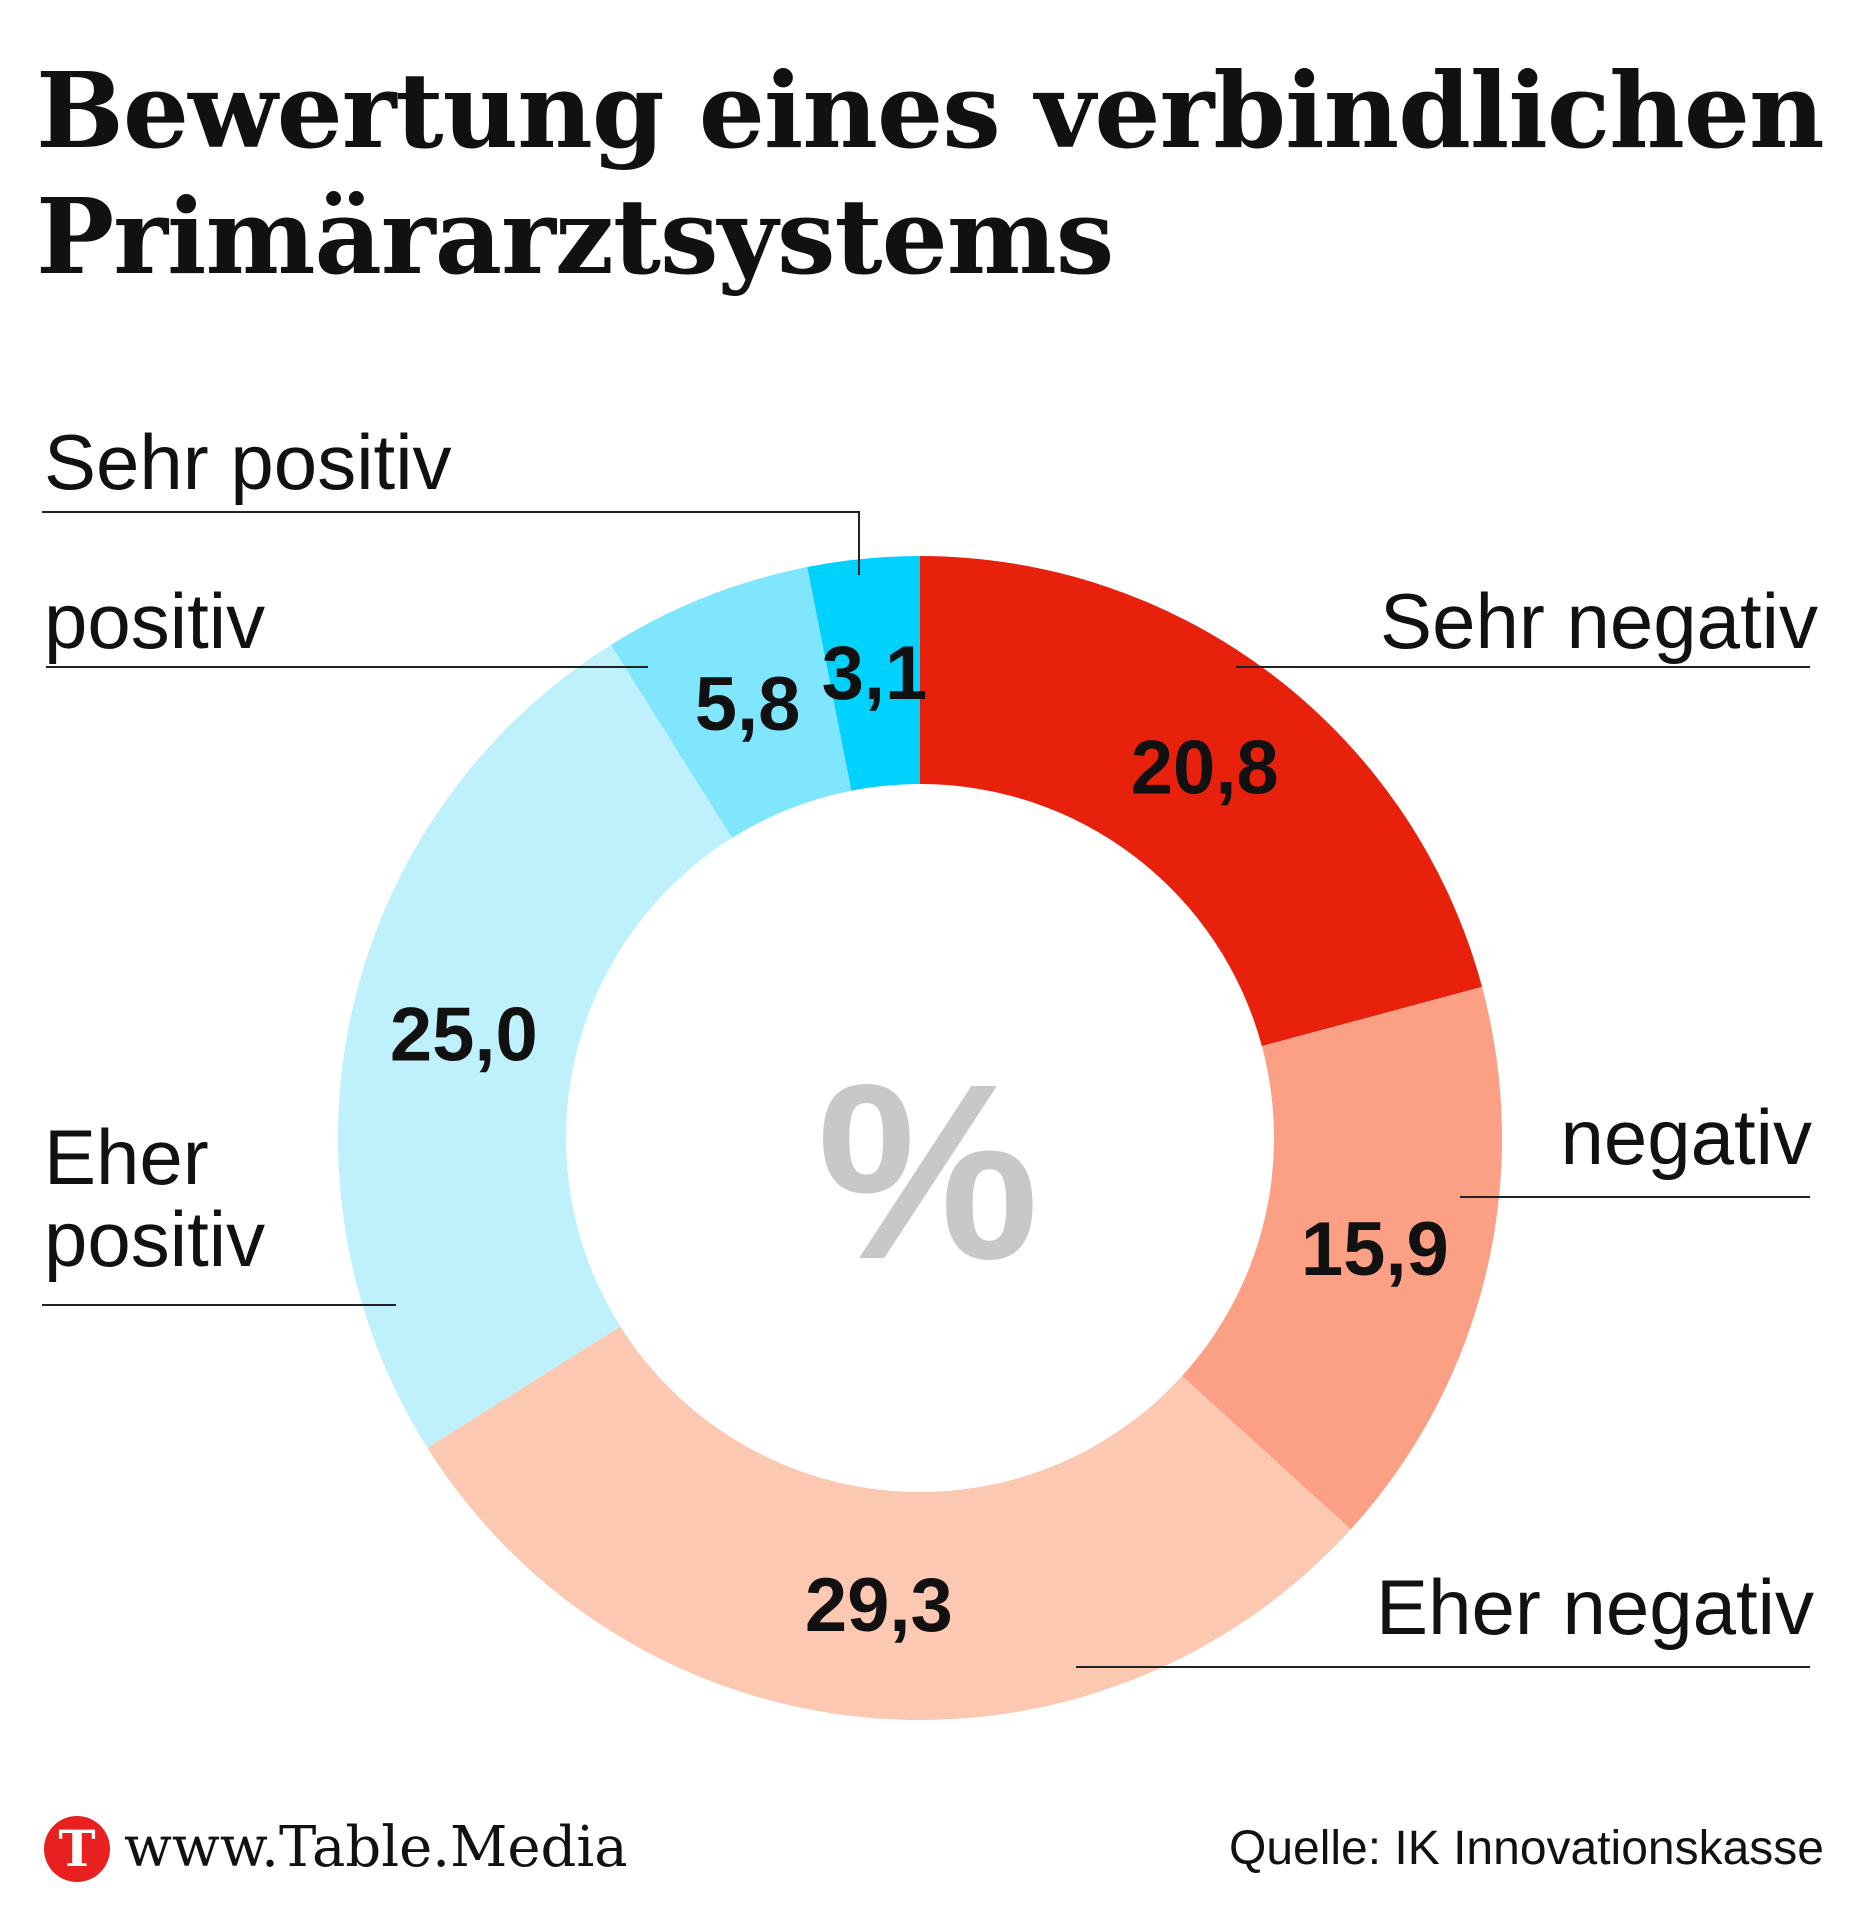  Describe the element at coordinates (1205, 768) in the screenshot. I see `value-label-sehr-negativ: 20,8` at that location.